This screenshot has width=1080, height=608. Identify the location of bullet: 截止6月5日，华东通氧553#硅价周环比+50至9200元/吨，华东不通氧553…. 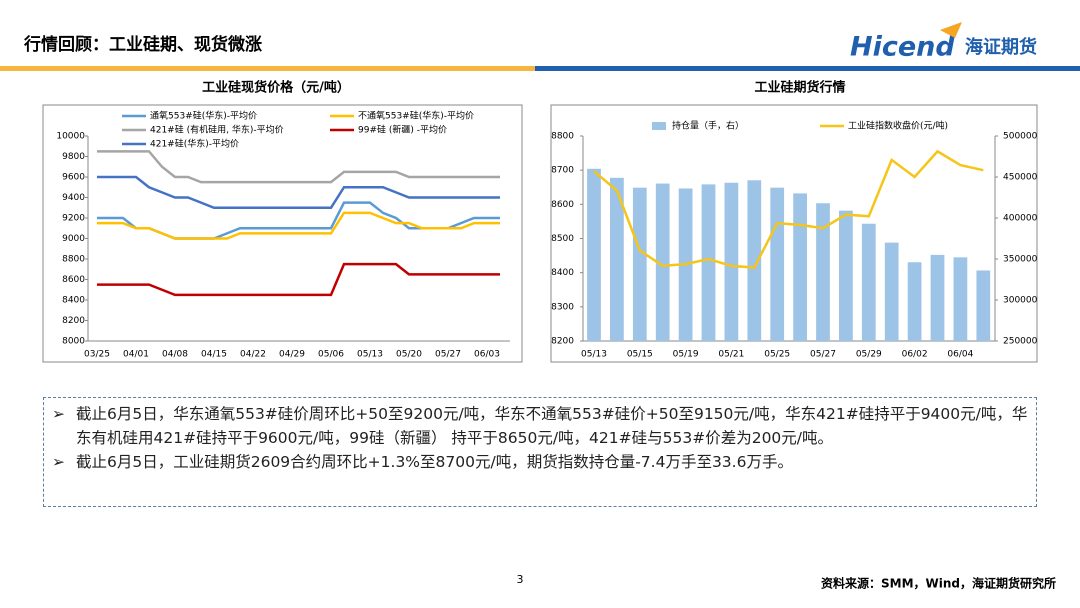
(540, 426).